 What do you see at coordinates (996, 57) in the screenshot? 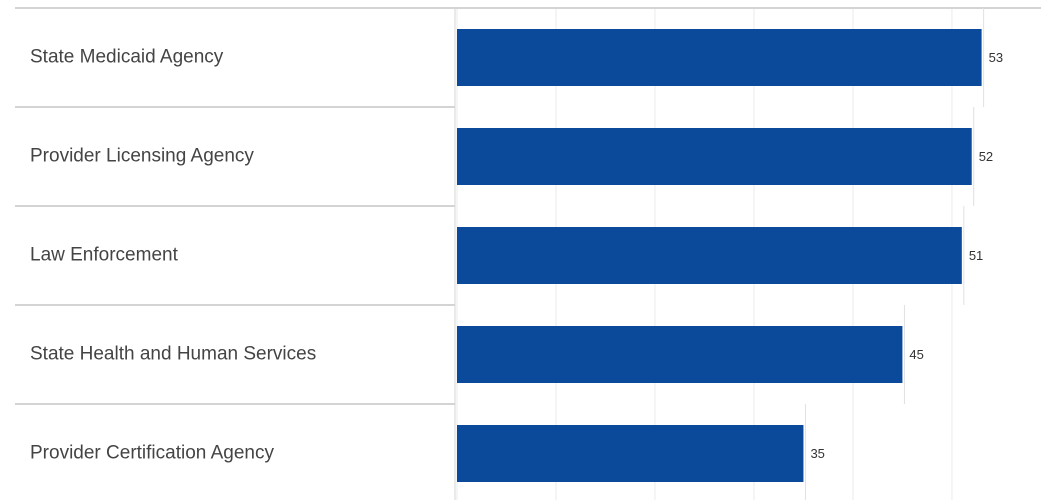
I see `value-label: 53` at bounding box center [996, 57].